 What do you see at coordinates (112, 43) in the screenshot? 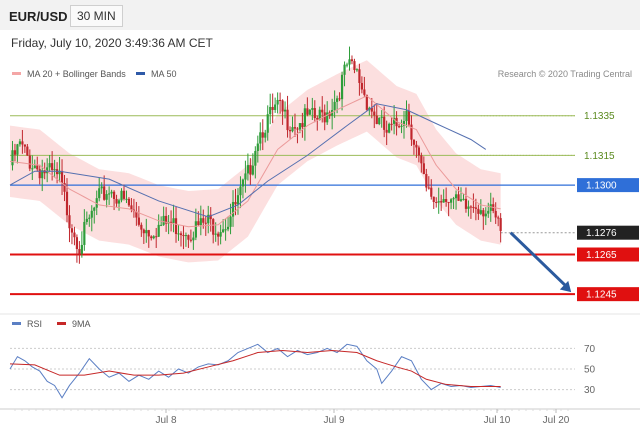
I see `datetime-label: Friday, July 10, 2020 3:49:36 AM CET` at bounding box center [112, 43].